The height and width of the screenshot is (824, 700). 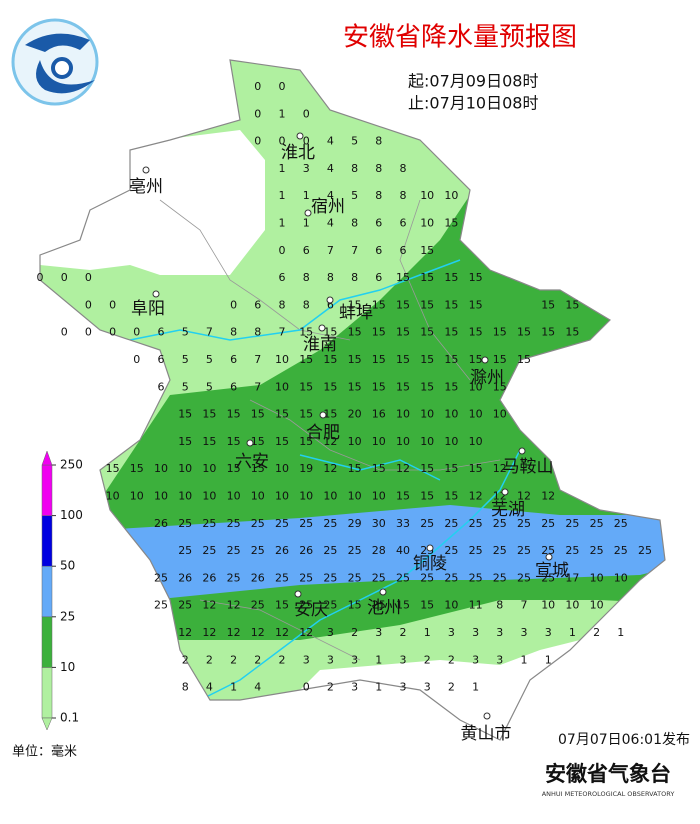 What do you see at coordinates (55, 62) in the screenshot?
I see `logo` at bounding box center [55, 62].